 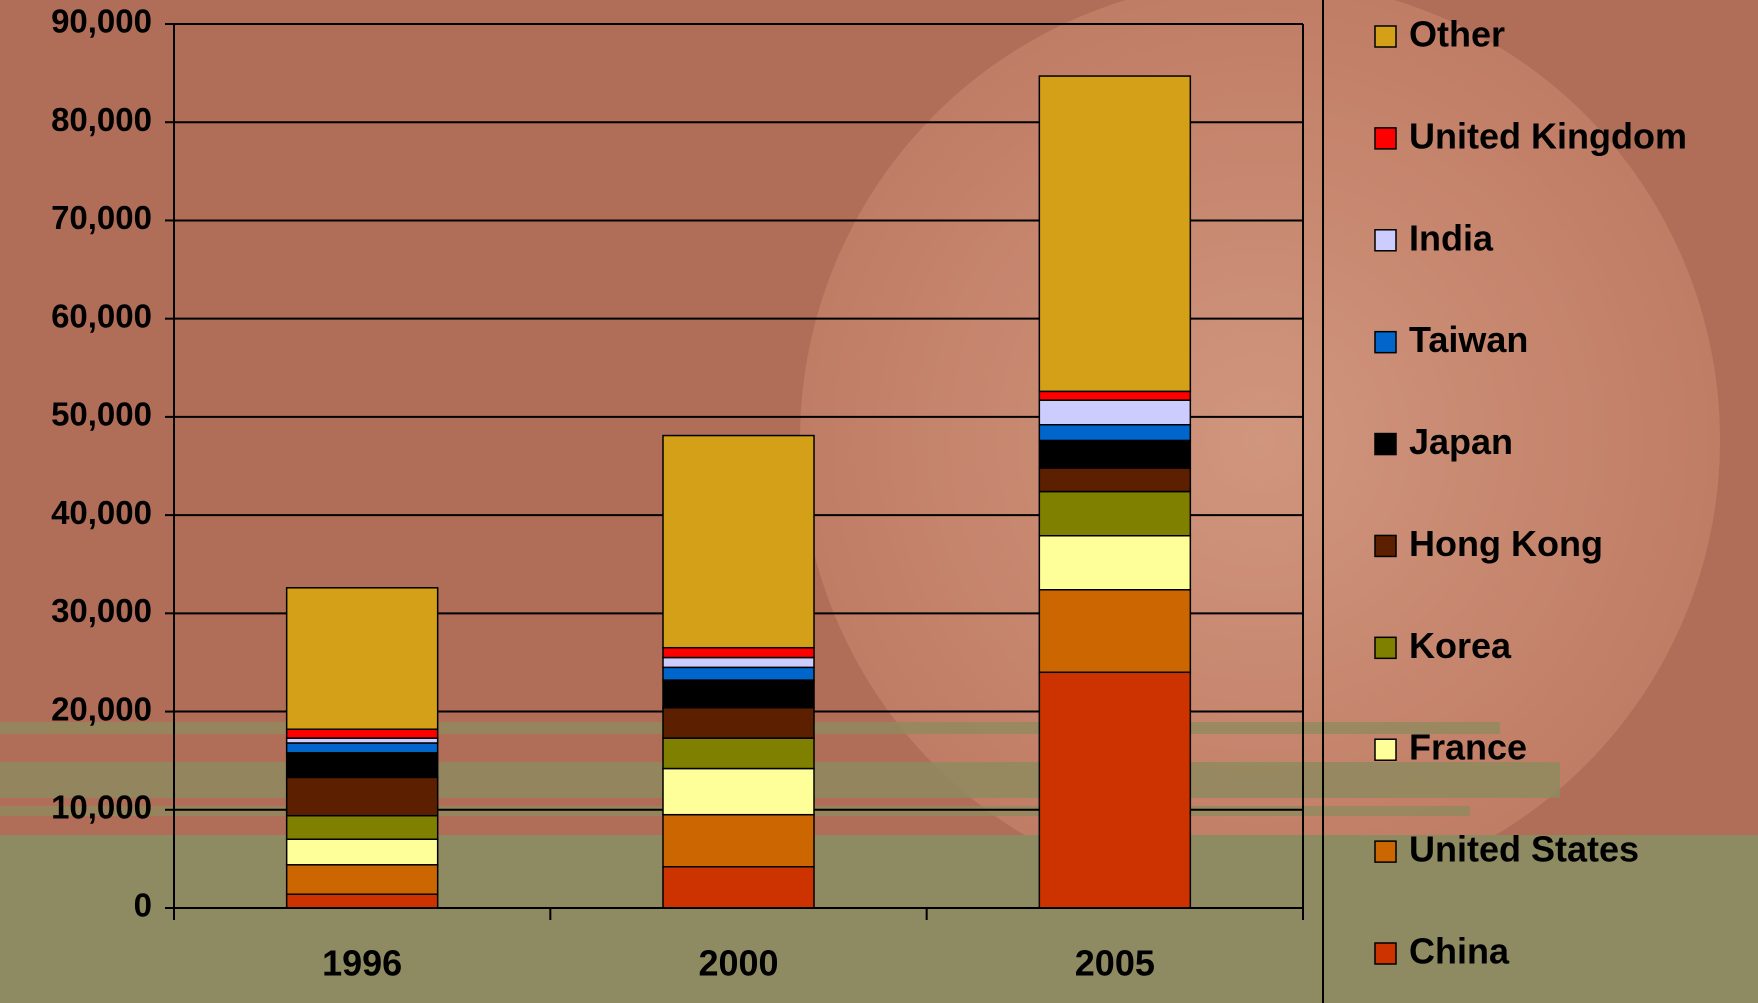 I want to click on x-tick-label: 2000, so click(x=738, y=963).